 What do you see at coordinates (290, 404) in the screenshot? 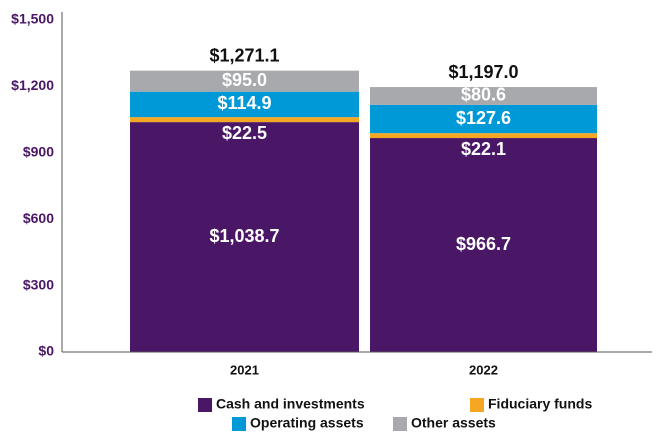
I see `legend-label: Cash and investments` at bounding box center [290, 404].